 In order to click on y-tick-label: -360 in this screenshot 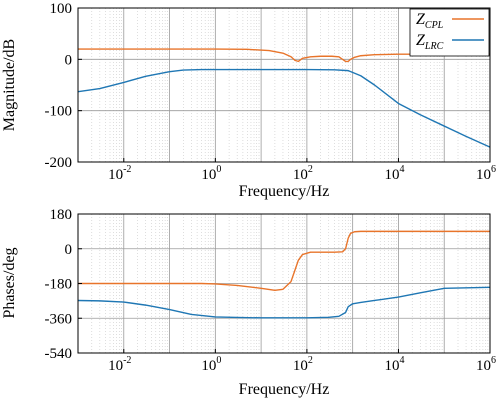, I will do `click(59, 319)`.